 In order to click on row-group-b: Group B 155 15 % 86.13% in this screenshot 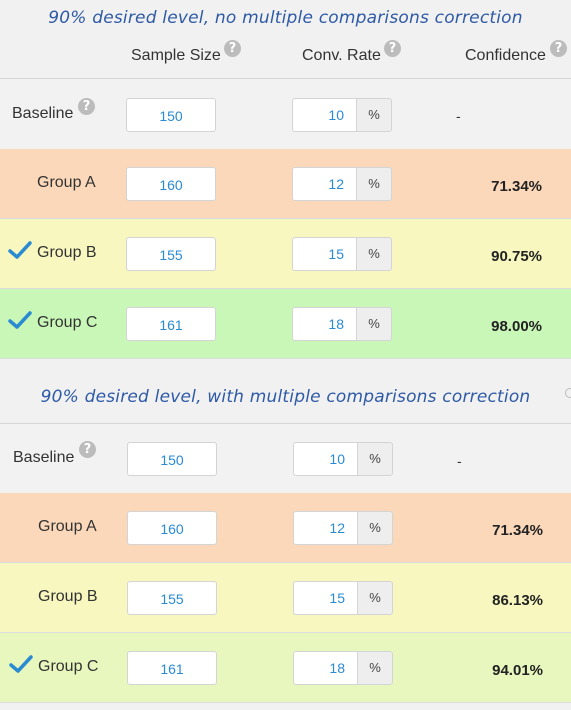, I will do `click(285, 598)`.